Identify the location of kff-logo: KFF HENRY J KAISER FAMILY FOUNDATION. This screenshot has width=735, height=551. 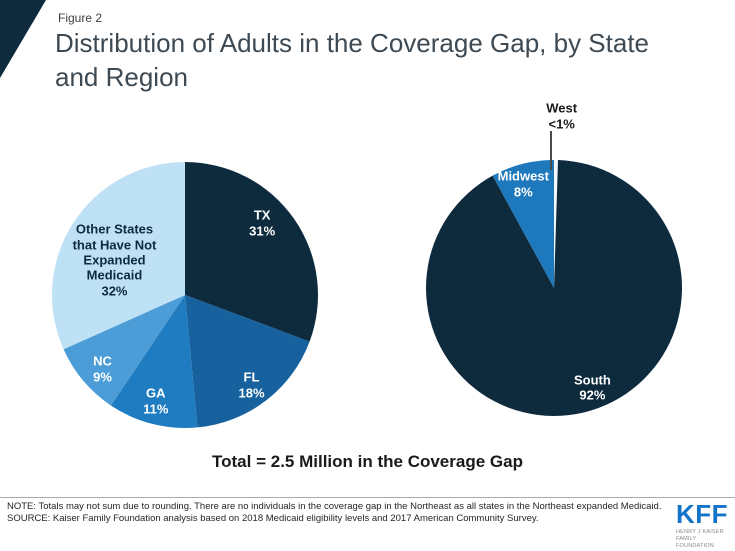
(705, 525).